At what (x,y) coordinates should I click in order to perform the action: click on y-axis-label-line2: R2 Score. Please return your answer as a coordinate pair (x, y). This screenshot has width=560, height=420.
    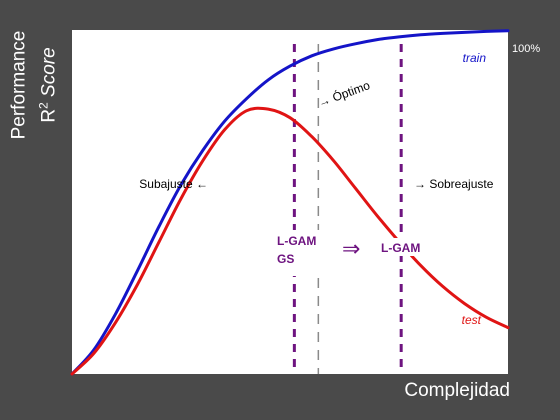
    Looking at the image, I should click on (46, 85).